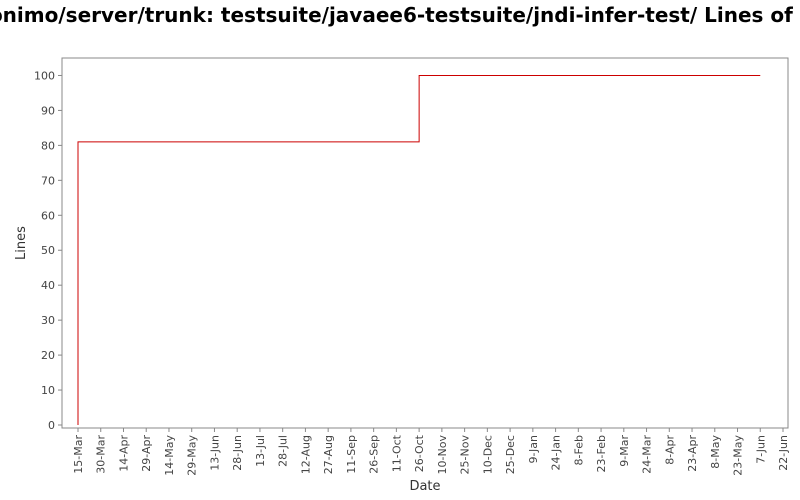  Describe the element at coordinates (169, 455) in the screenshot. I see `x-tick-label: 14-May` at that location.